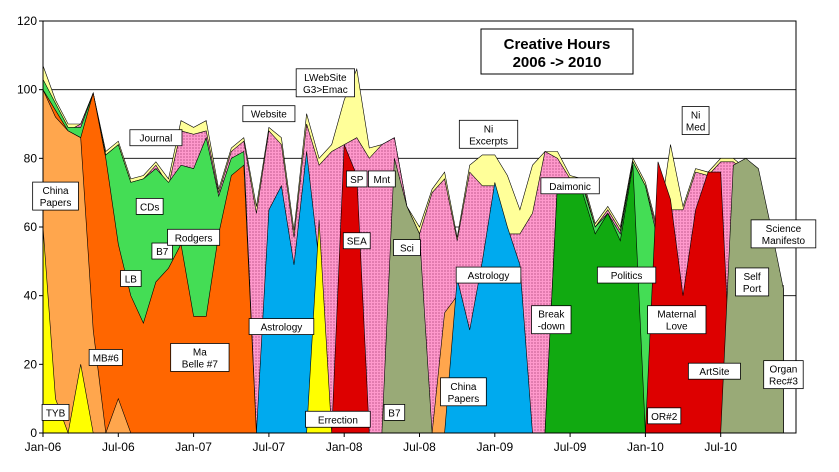 The width and height of the screenshot is (839, 472). What do you see at coordinates (570, 447) in the screenshot?
I see `x-tick-label: Jul-09` at bounding box center [570, 447].